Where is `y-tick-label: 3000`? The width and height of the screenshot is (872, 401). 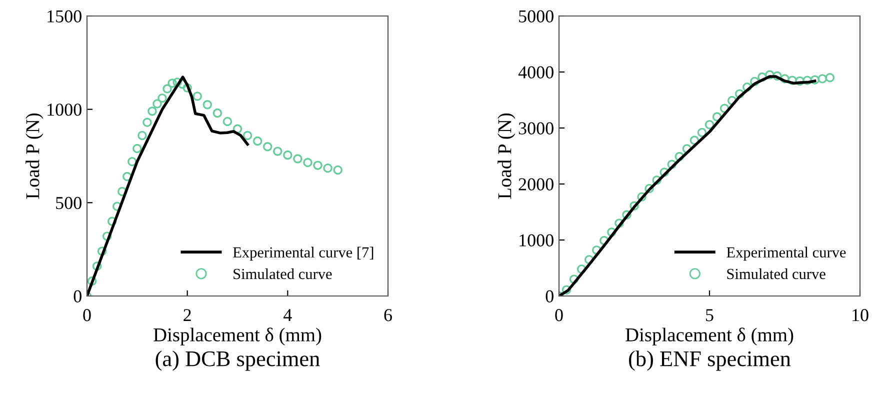
y-tick-label: 3000 is located at coordinates (536, 128).